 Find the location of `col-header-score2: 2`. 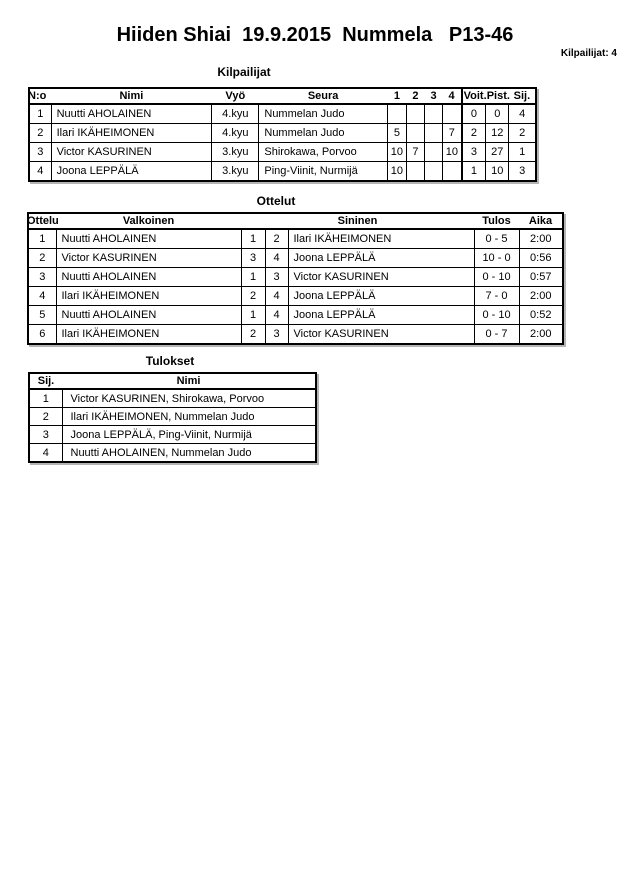

col-header-score2: 2 is located at coordinates (415, 96).